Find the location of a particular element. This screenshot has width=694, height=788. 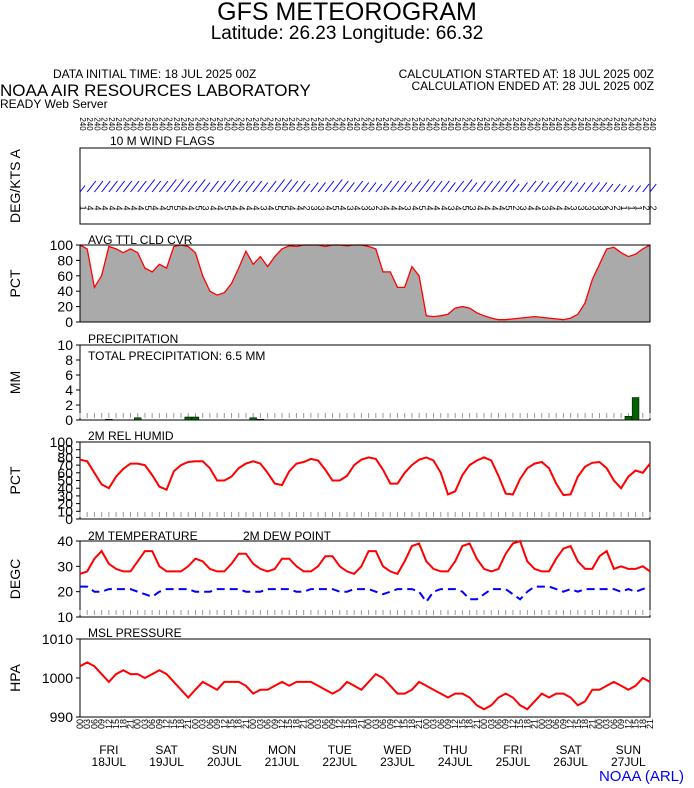

precip-frame is located at coordinates (365, 382).